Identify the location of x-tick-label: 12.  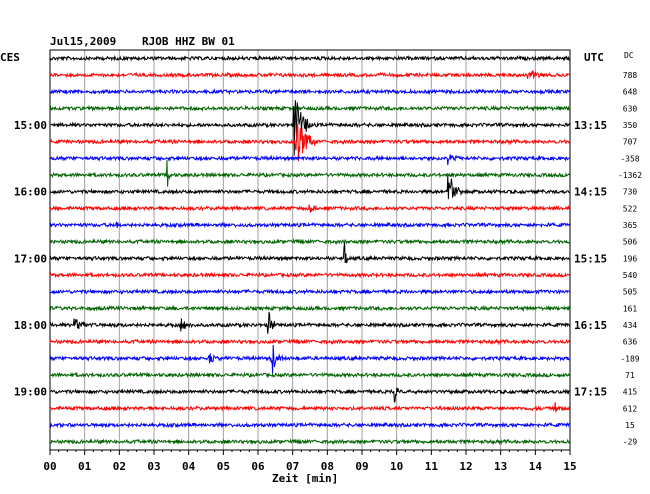
(465, 466).